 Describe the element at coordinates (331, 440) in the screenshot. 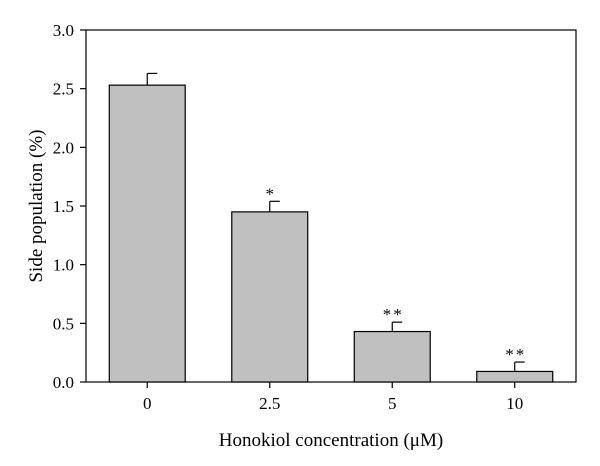

I see `x-axis-title: Honokiol concentration (μM)` at that location.